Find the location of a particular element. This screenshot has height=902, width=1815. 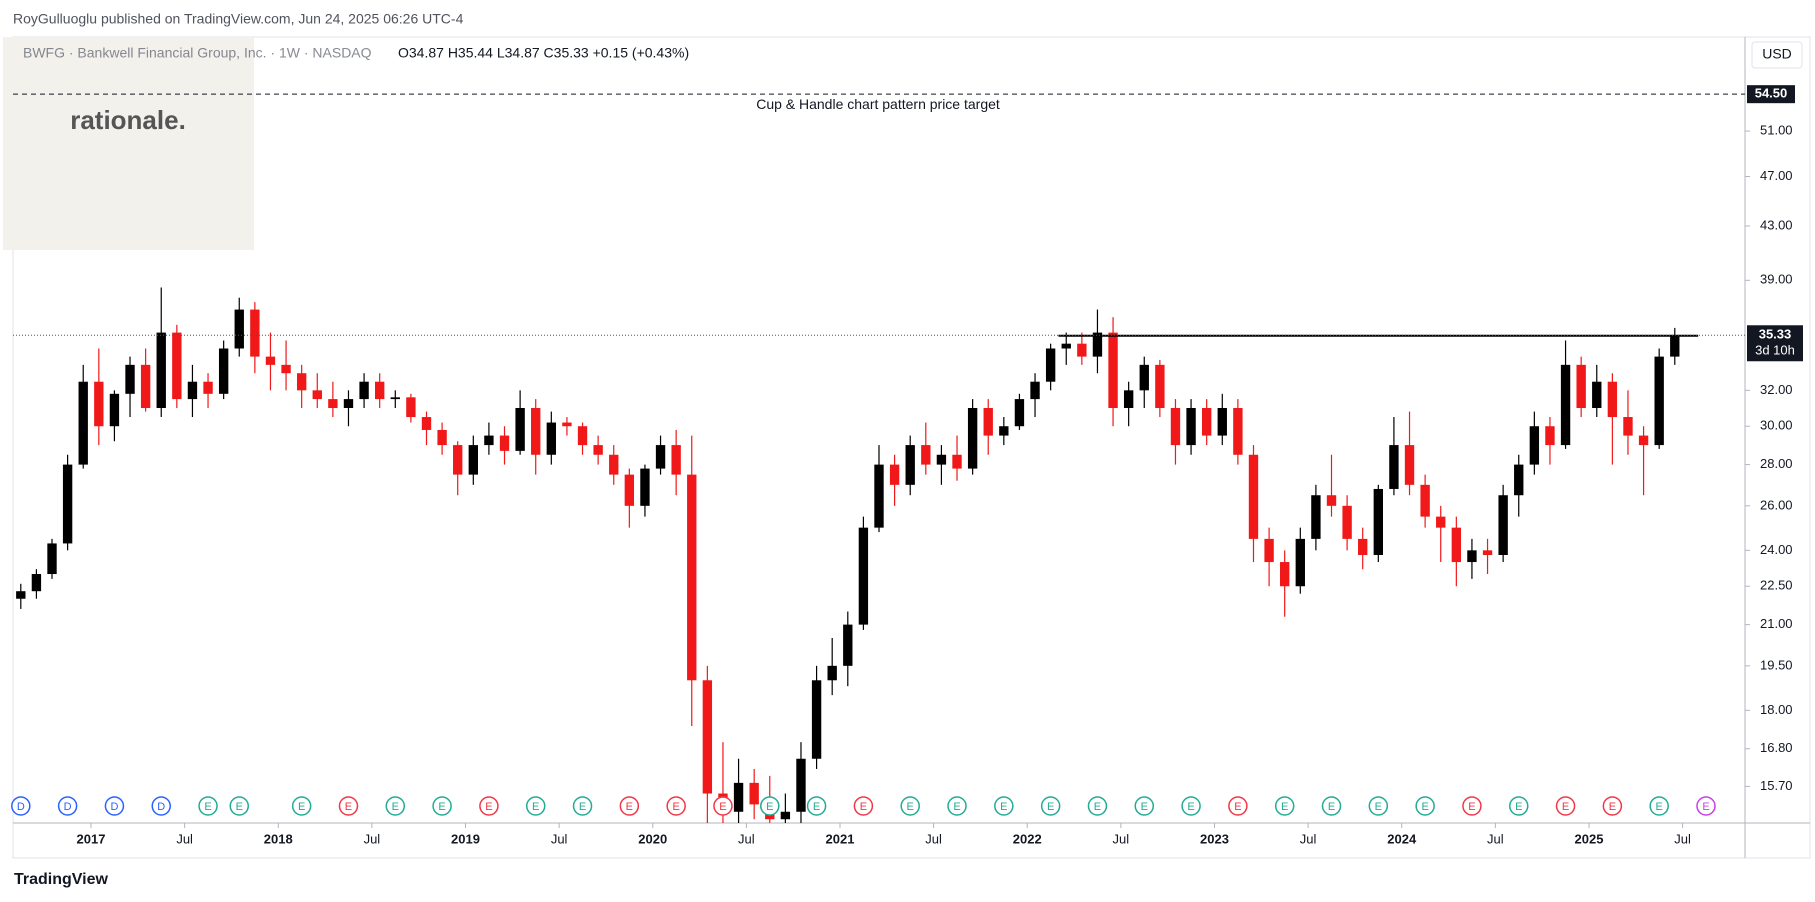

logo-box is located at coordinates (128, 143).